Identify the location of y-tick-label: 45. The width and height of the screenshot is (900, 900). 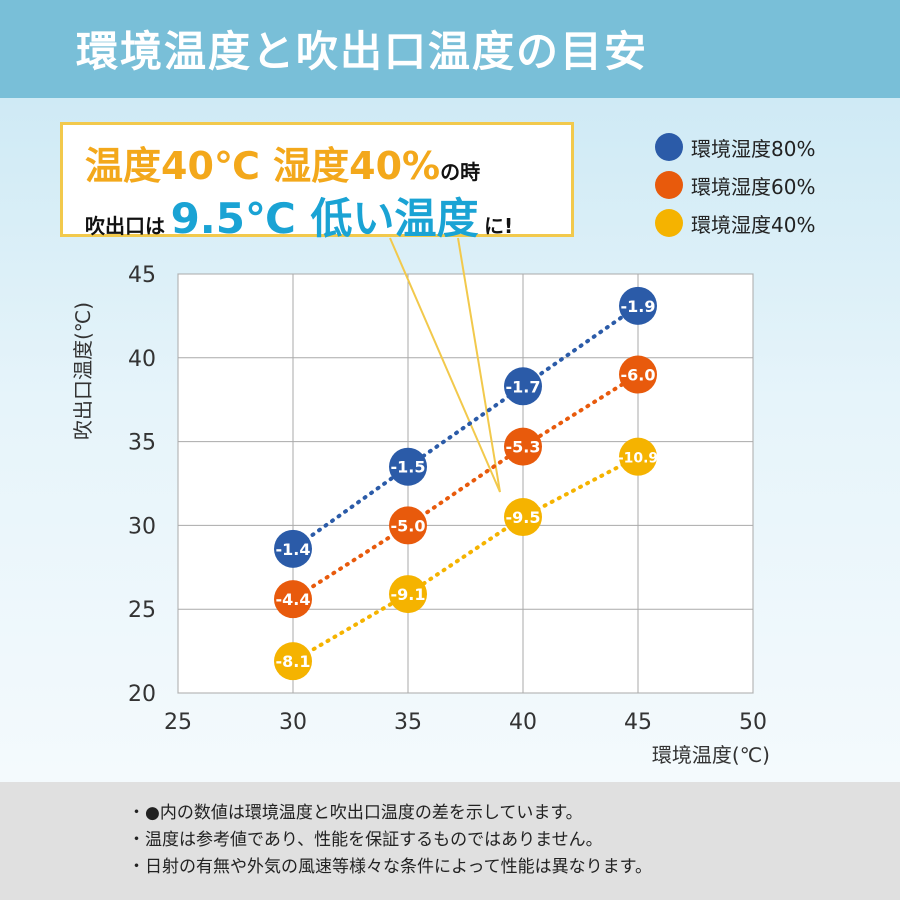
(142, 275).